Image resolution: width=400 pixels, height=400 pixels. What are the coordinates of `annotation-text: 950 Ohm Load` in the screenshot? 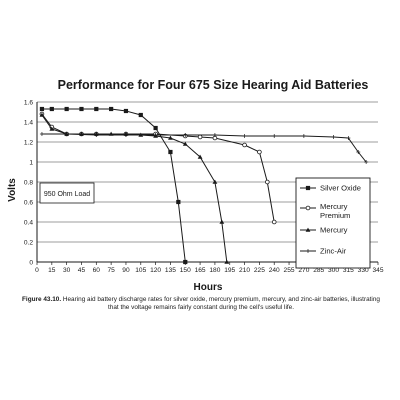 It's located at (67, 194).